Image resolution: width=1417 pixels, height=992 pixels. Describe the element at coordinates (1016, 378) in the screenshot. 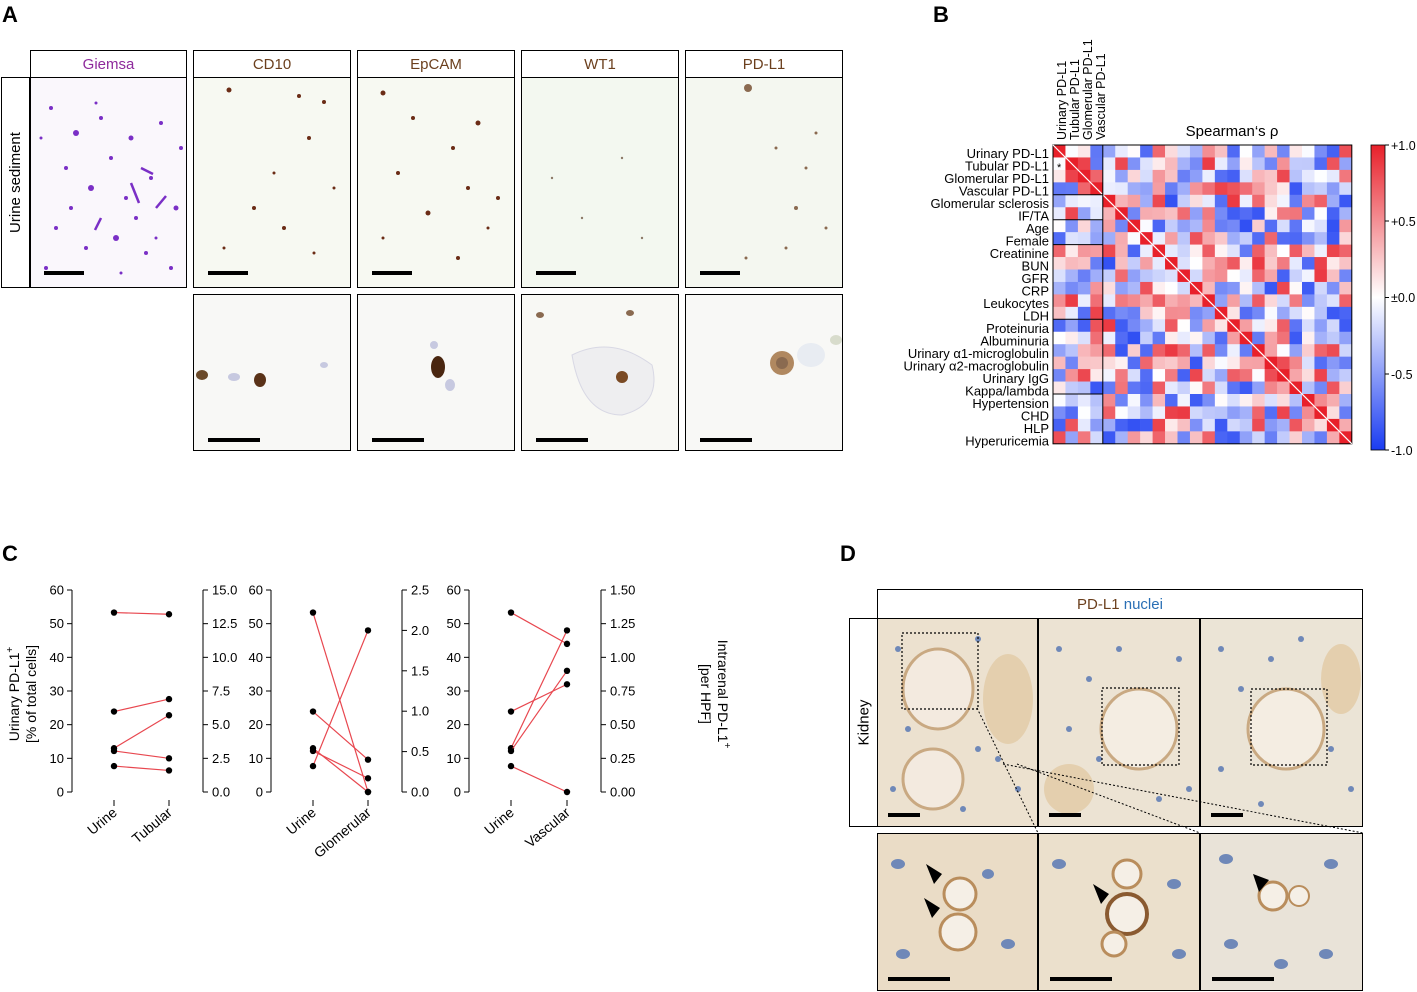

I see `row-label: Urinary IgG` at that location.